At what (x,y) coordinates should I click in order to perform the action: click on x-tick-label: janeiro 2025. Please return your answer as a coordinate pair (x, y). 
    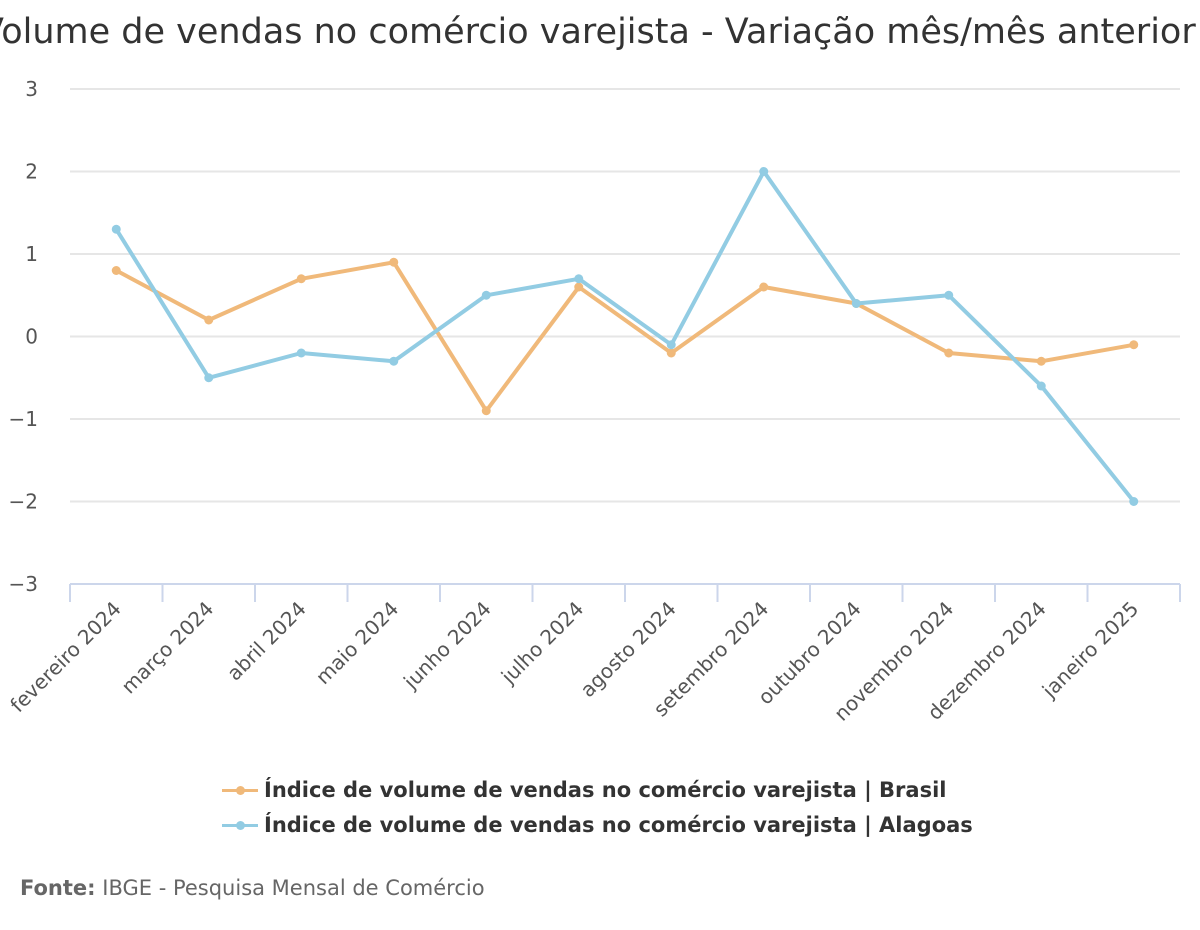
    Looking at the image, I should click on (1090, 650).